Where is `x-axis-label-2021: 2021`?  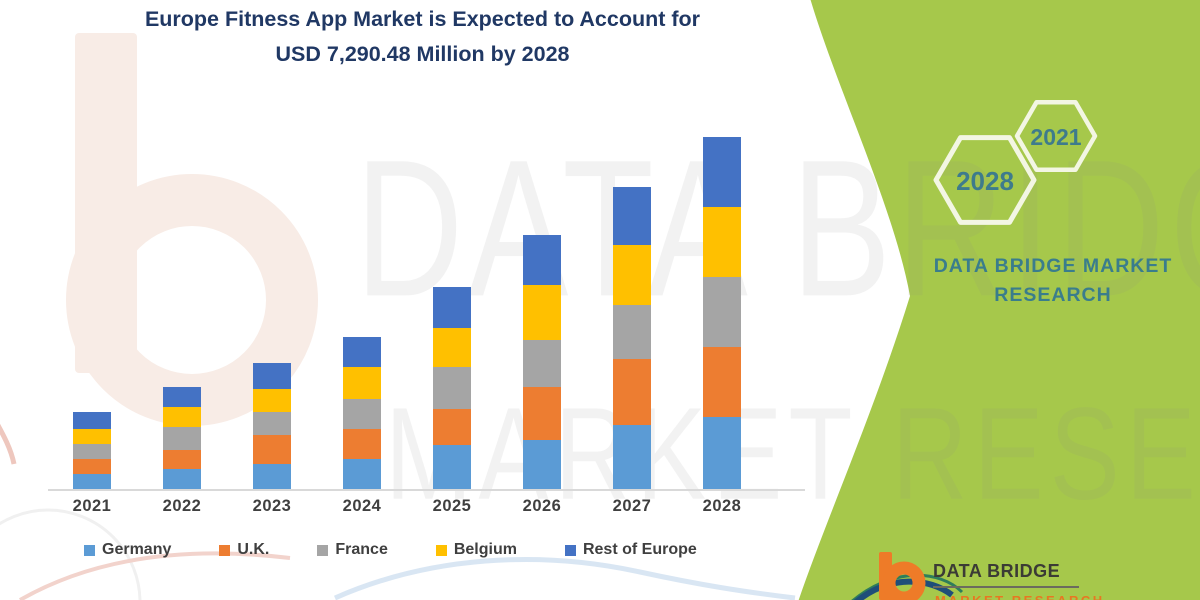 x-axis-label-2021: 2021 is located at coordinates (92, 506).